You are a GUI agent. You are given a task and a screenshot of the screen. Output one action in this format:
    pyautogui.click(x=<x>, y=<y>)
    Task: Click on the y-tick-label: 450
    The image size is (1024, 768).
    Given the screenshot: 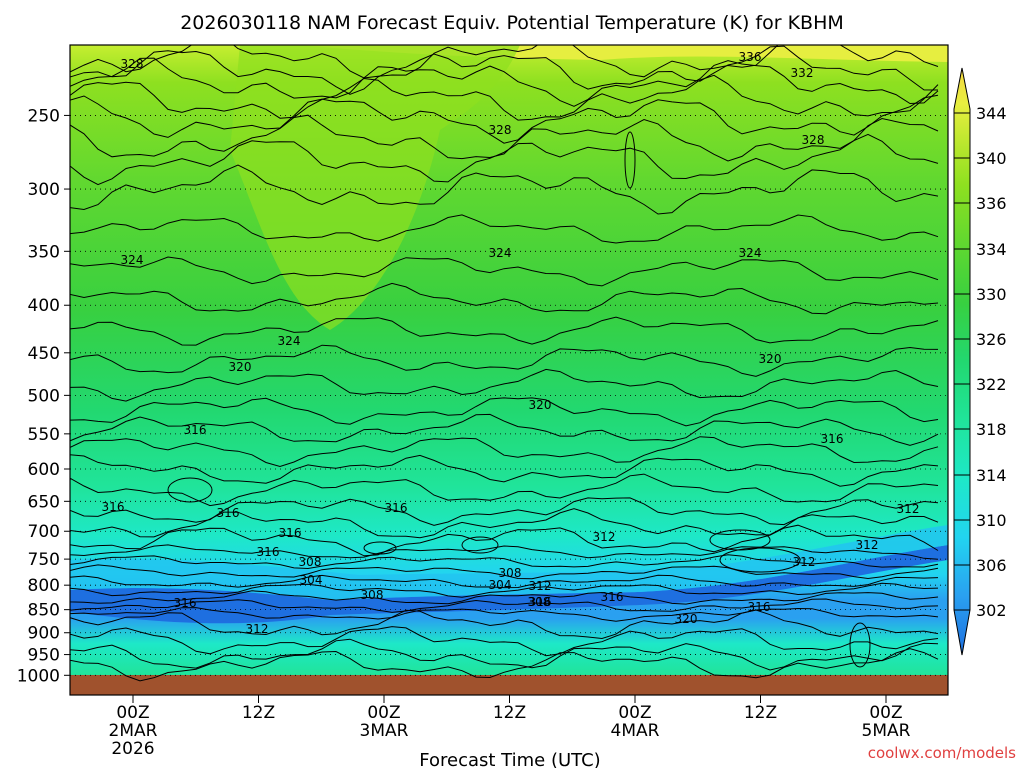 What is the action you would take?
    pyautogui.click(x=44, y=354)
    